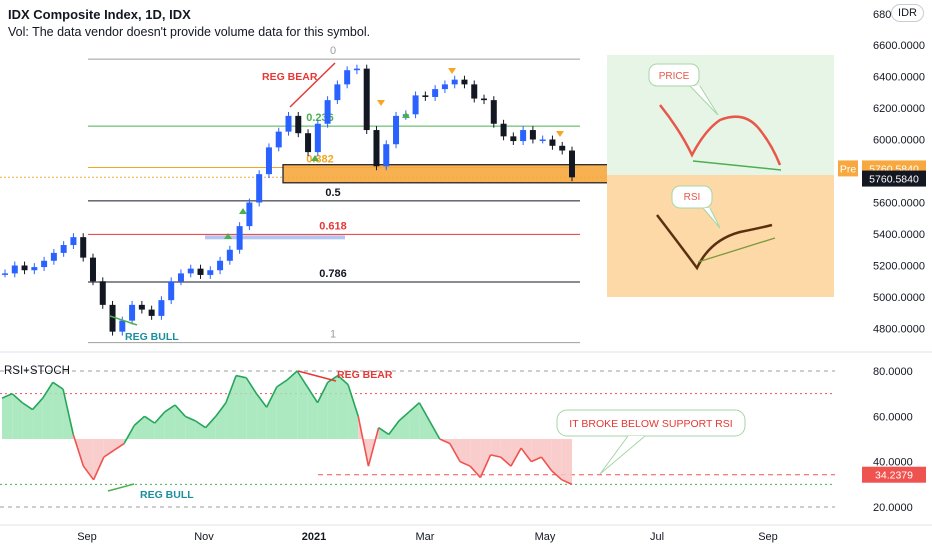 The width and height of the screenshot is (932, 550). What do you see at coordinates (720, 115) in the screenshot?
I see `price-sketch-box` at bounding box center [720, 115].